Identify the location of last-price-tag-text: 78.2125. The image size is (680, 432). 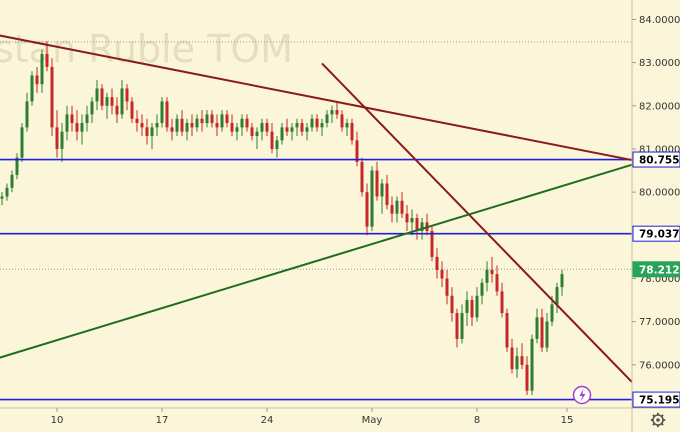
(659, 270).